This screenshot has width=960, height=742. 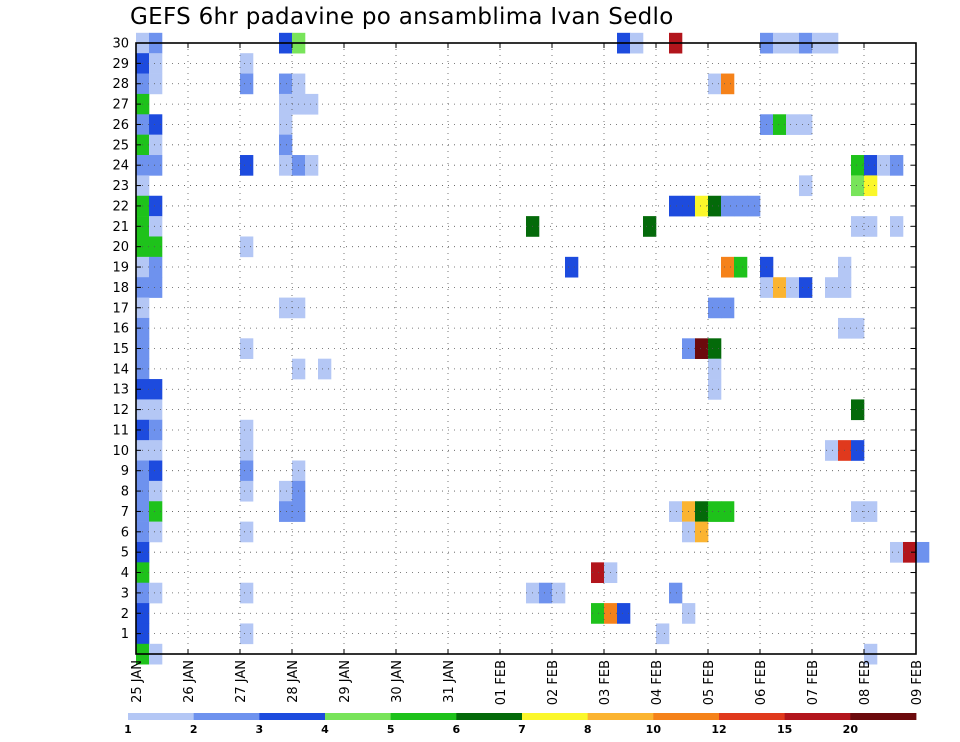 I want to click on y-tick-label: 15, so click(x=120, y=349).